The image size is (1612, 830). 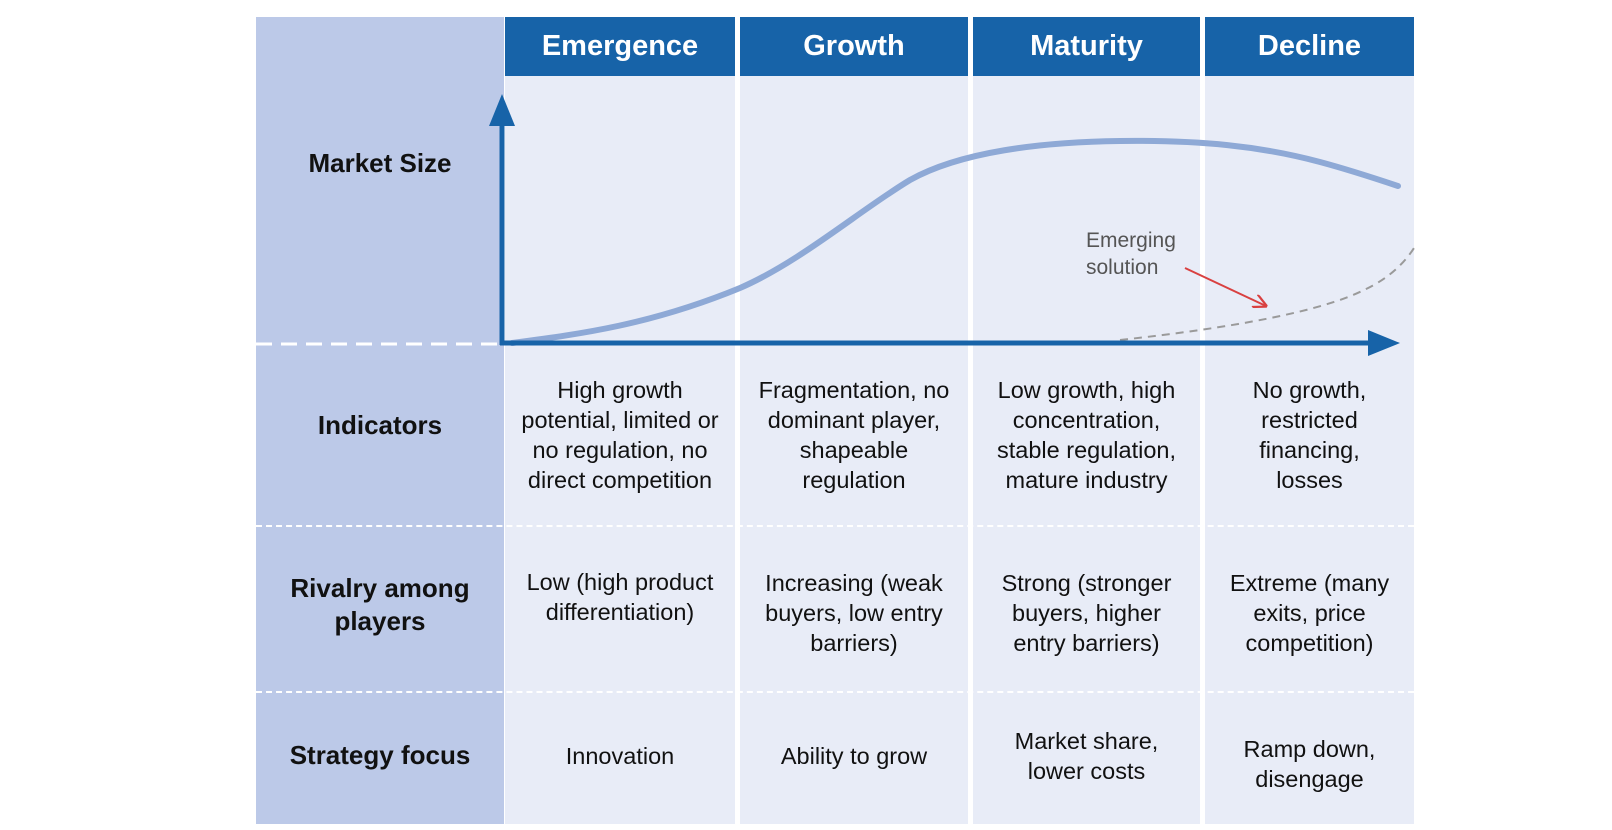 I want to click on market-size-curve, so click(x=955, y=241).